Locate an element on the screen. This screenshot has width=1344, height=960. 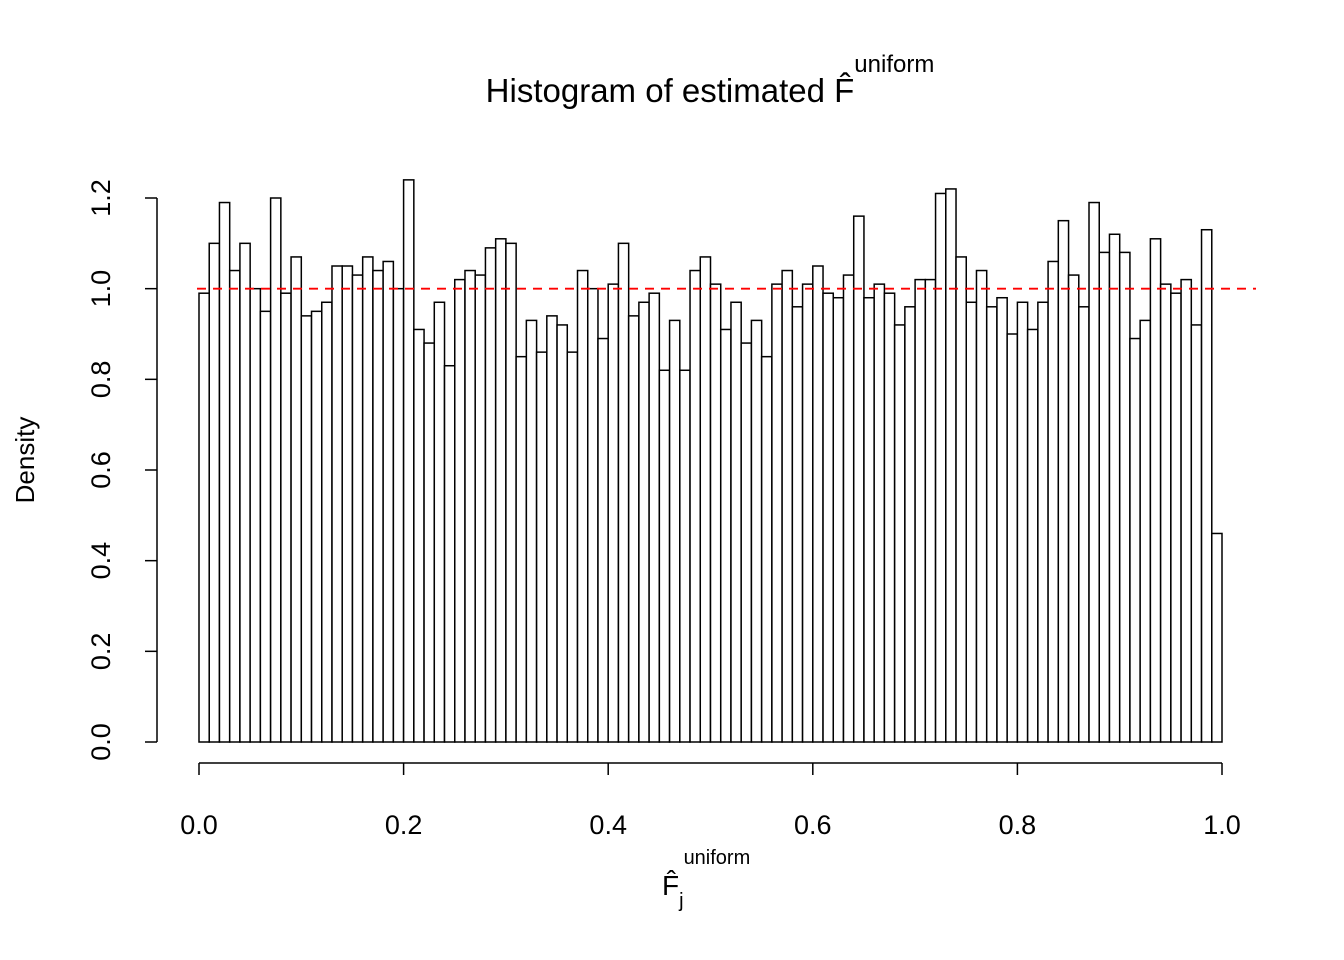
y-tick-label: 0.8 is located at coordinates (101, 380).